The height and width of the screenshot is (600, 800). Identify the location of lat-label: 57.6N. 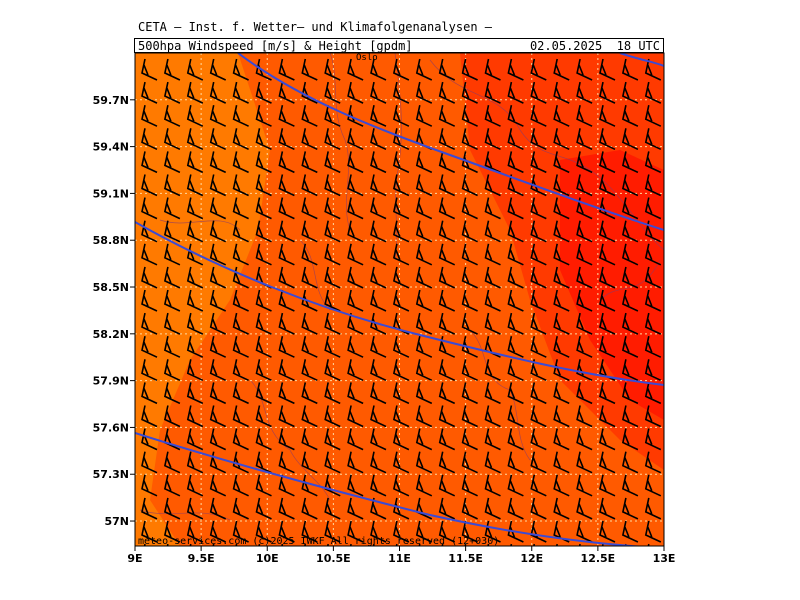
(111, 427).